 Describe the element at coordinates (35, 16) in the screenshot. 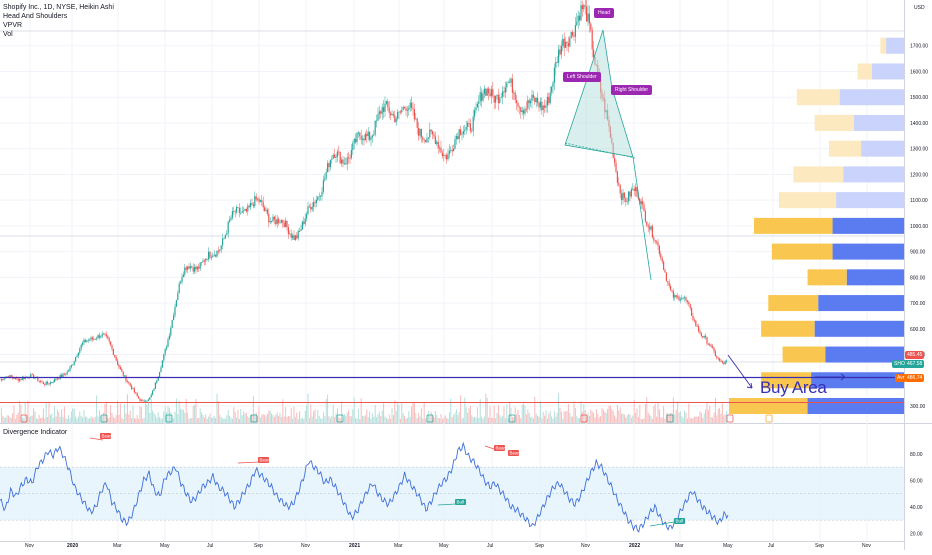

I see `indicator-head-shoulders: Head And Shoulders` at that location.